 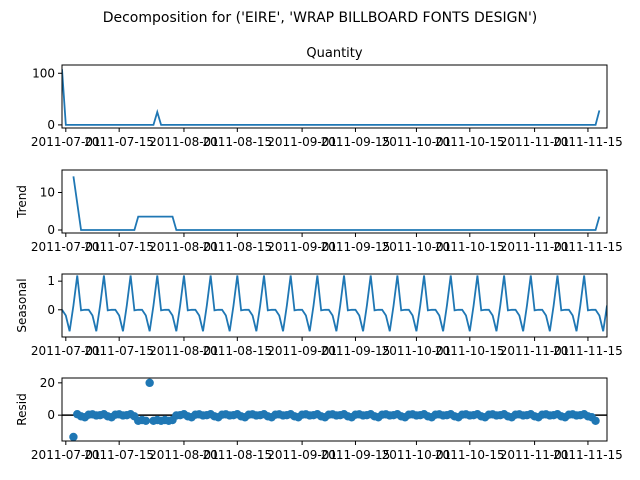 What do you see at coordinates (47, 383) in the screenshot?
I see `y-tick-label: 20` at bounding box center [47, 383].